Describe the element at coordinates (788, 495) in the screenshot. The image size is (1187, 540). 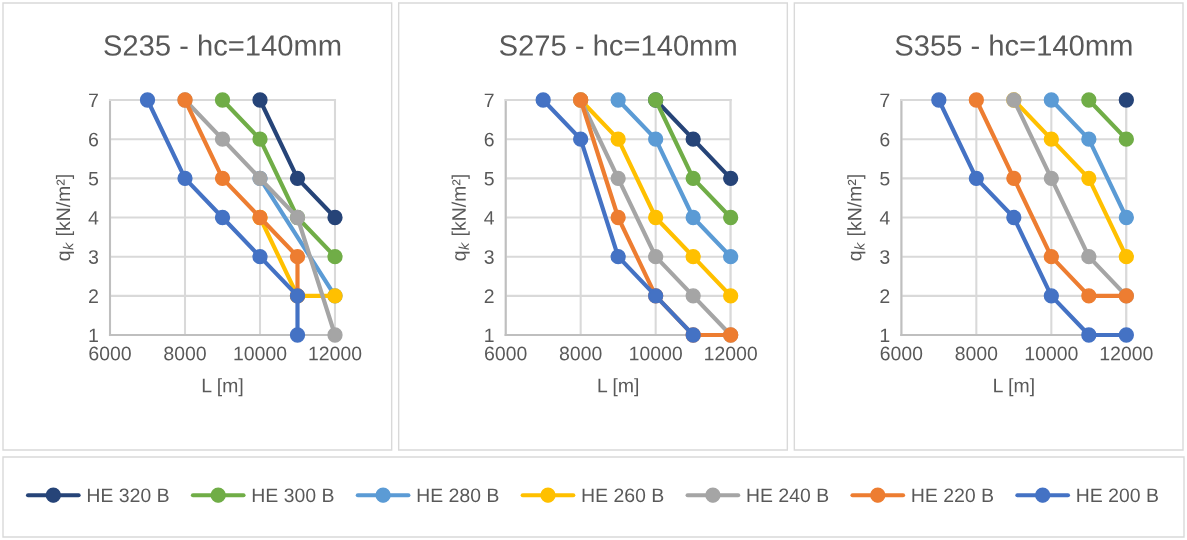
I see `legend-label: HE 240 B` at that location.